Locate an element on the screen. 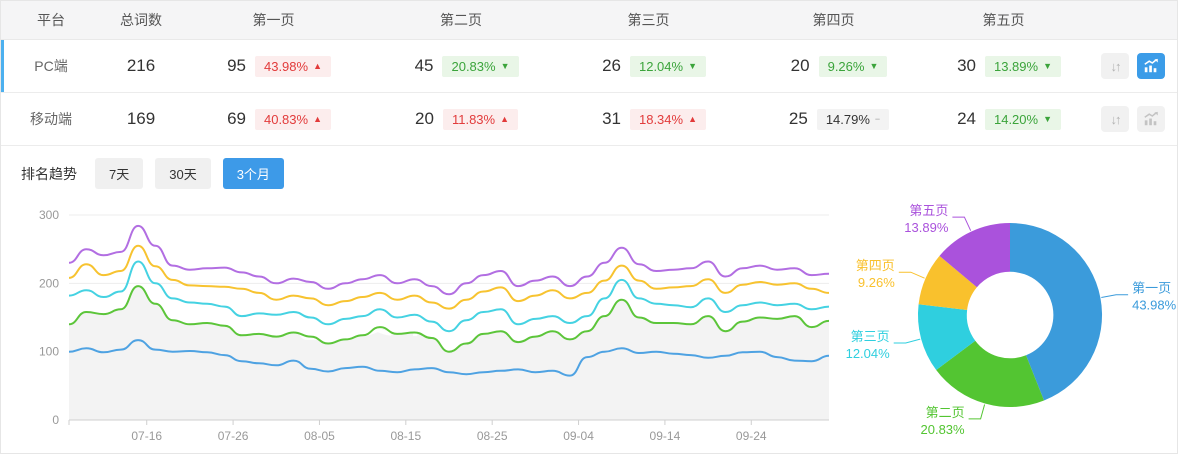 Image resolution: width=1178 pixels, height=454 pixels. svg-text: 08-15 is located at coordinates (405, 436).